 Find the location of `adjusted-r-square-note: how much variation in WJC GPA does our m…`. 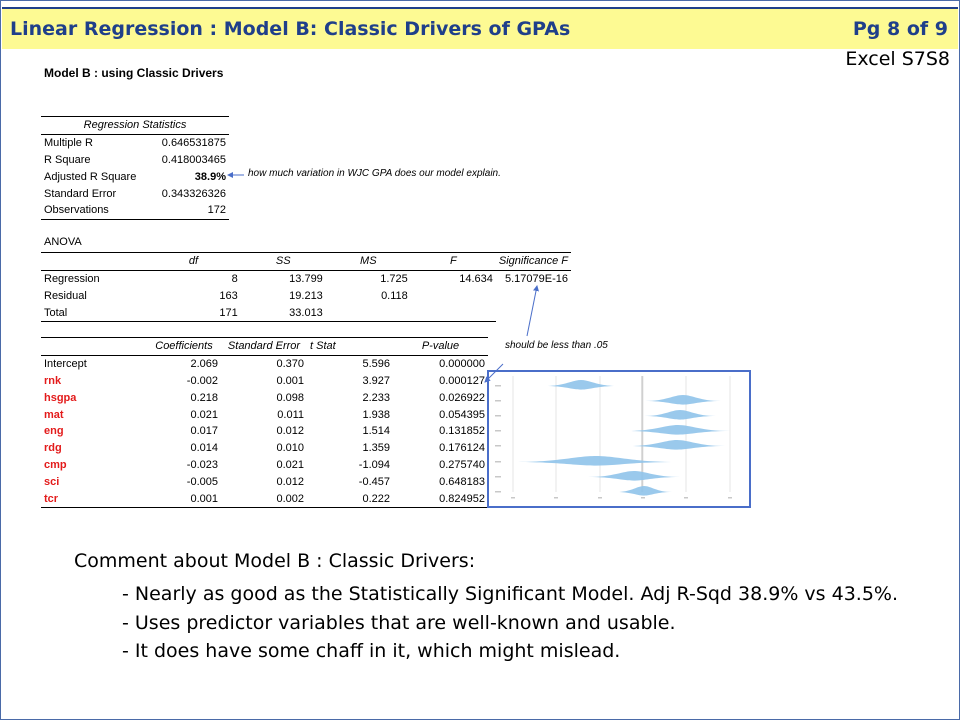

adjusted-r-square-note: how much variation in WJC GPA does our m… is located at coordinates (374, 173).